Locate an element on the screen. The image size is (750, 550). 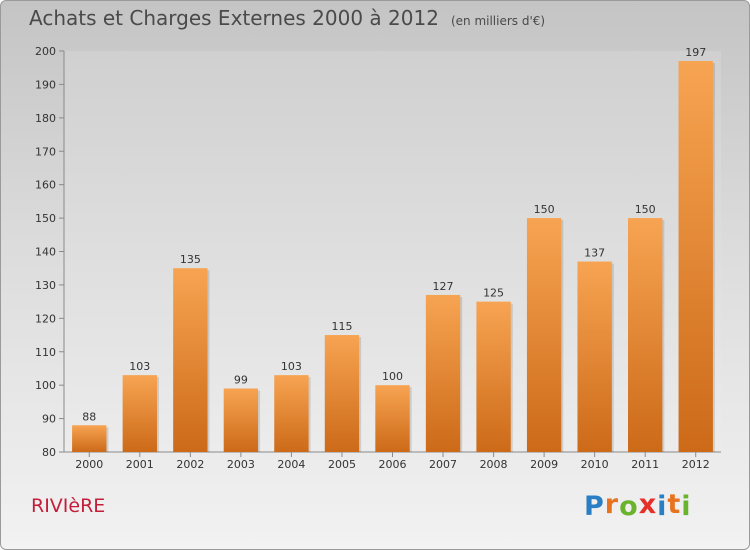
y-axis: 80 90 100 110 120 130 140 150 160 170 180 190 200 is located at coordinates (50, 252).